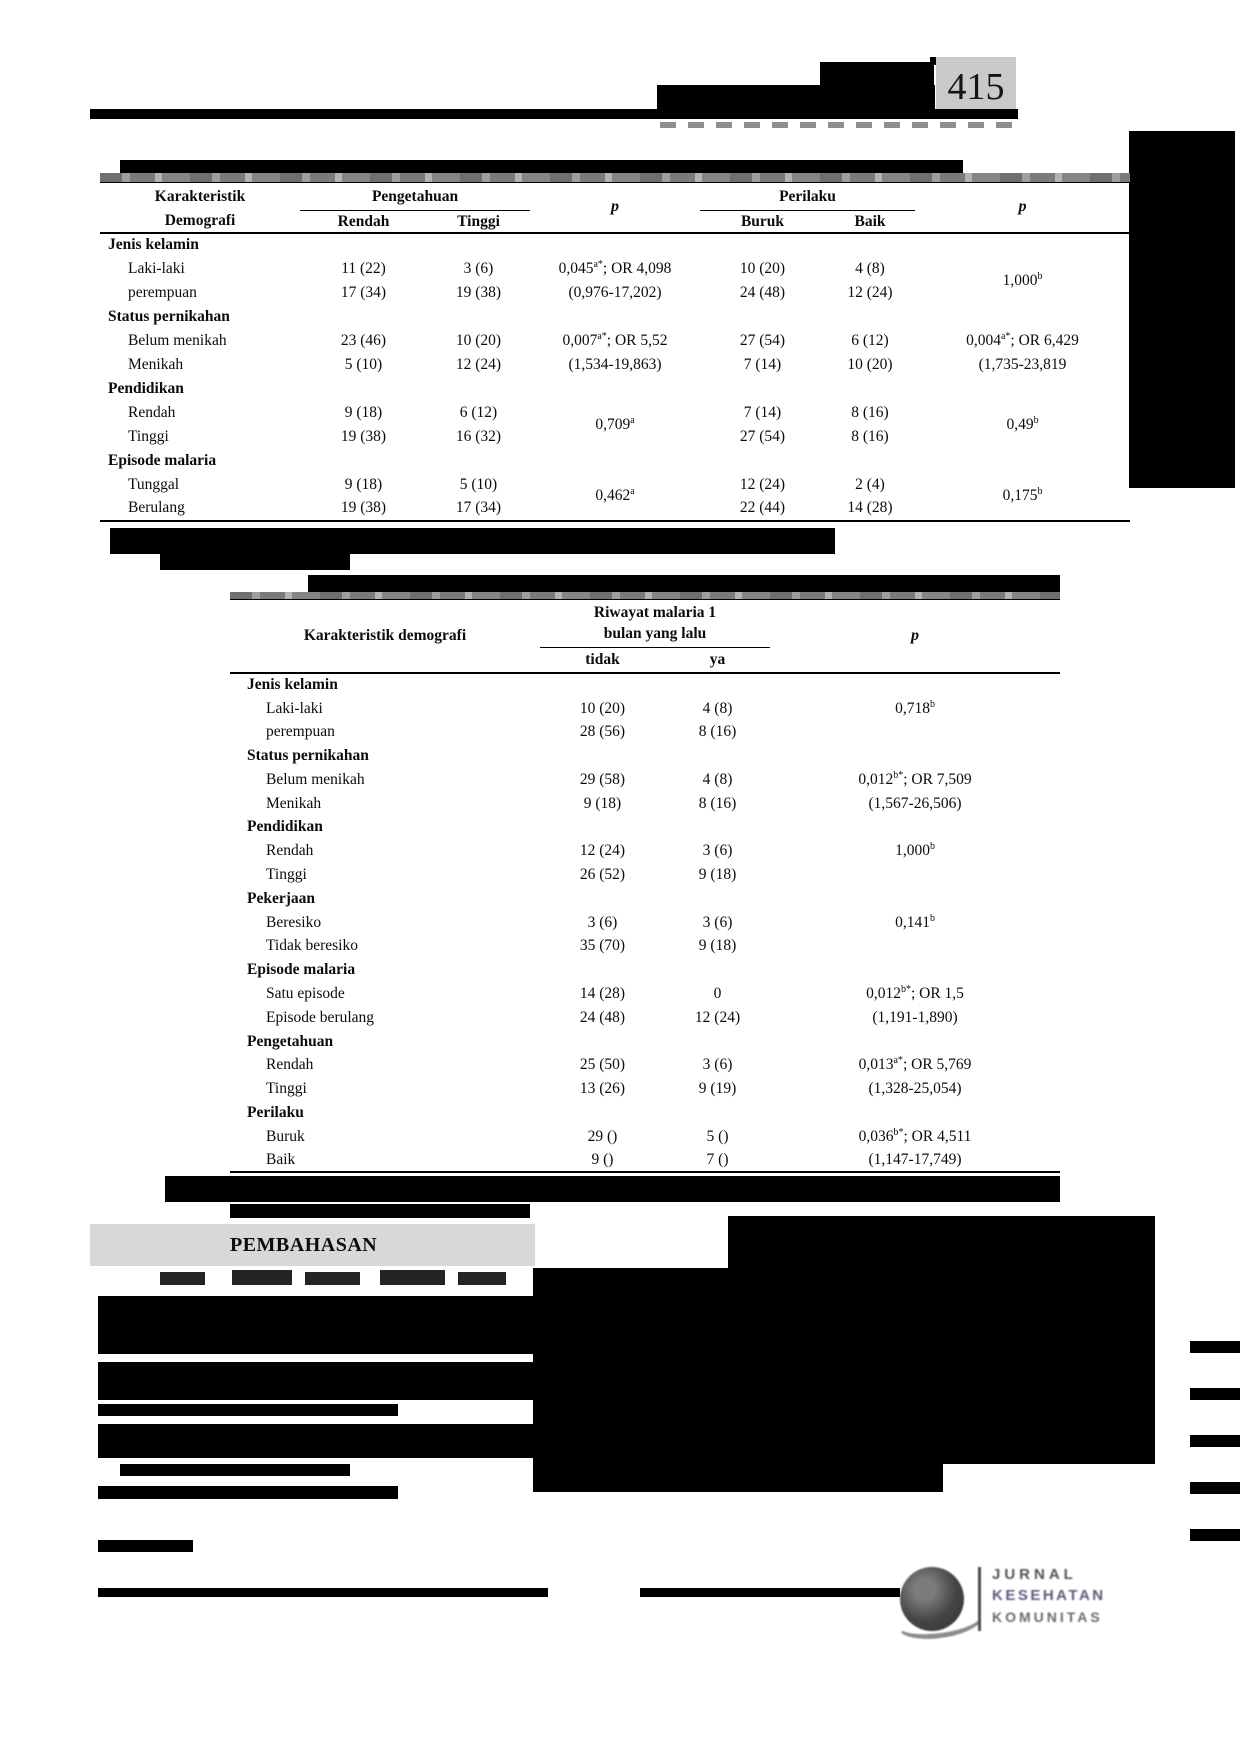  I want to click on table-cell: Baik, so click(281, 1160).